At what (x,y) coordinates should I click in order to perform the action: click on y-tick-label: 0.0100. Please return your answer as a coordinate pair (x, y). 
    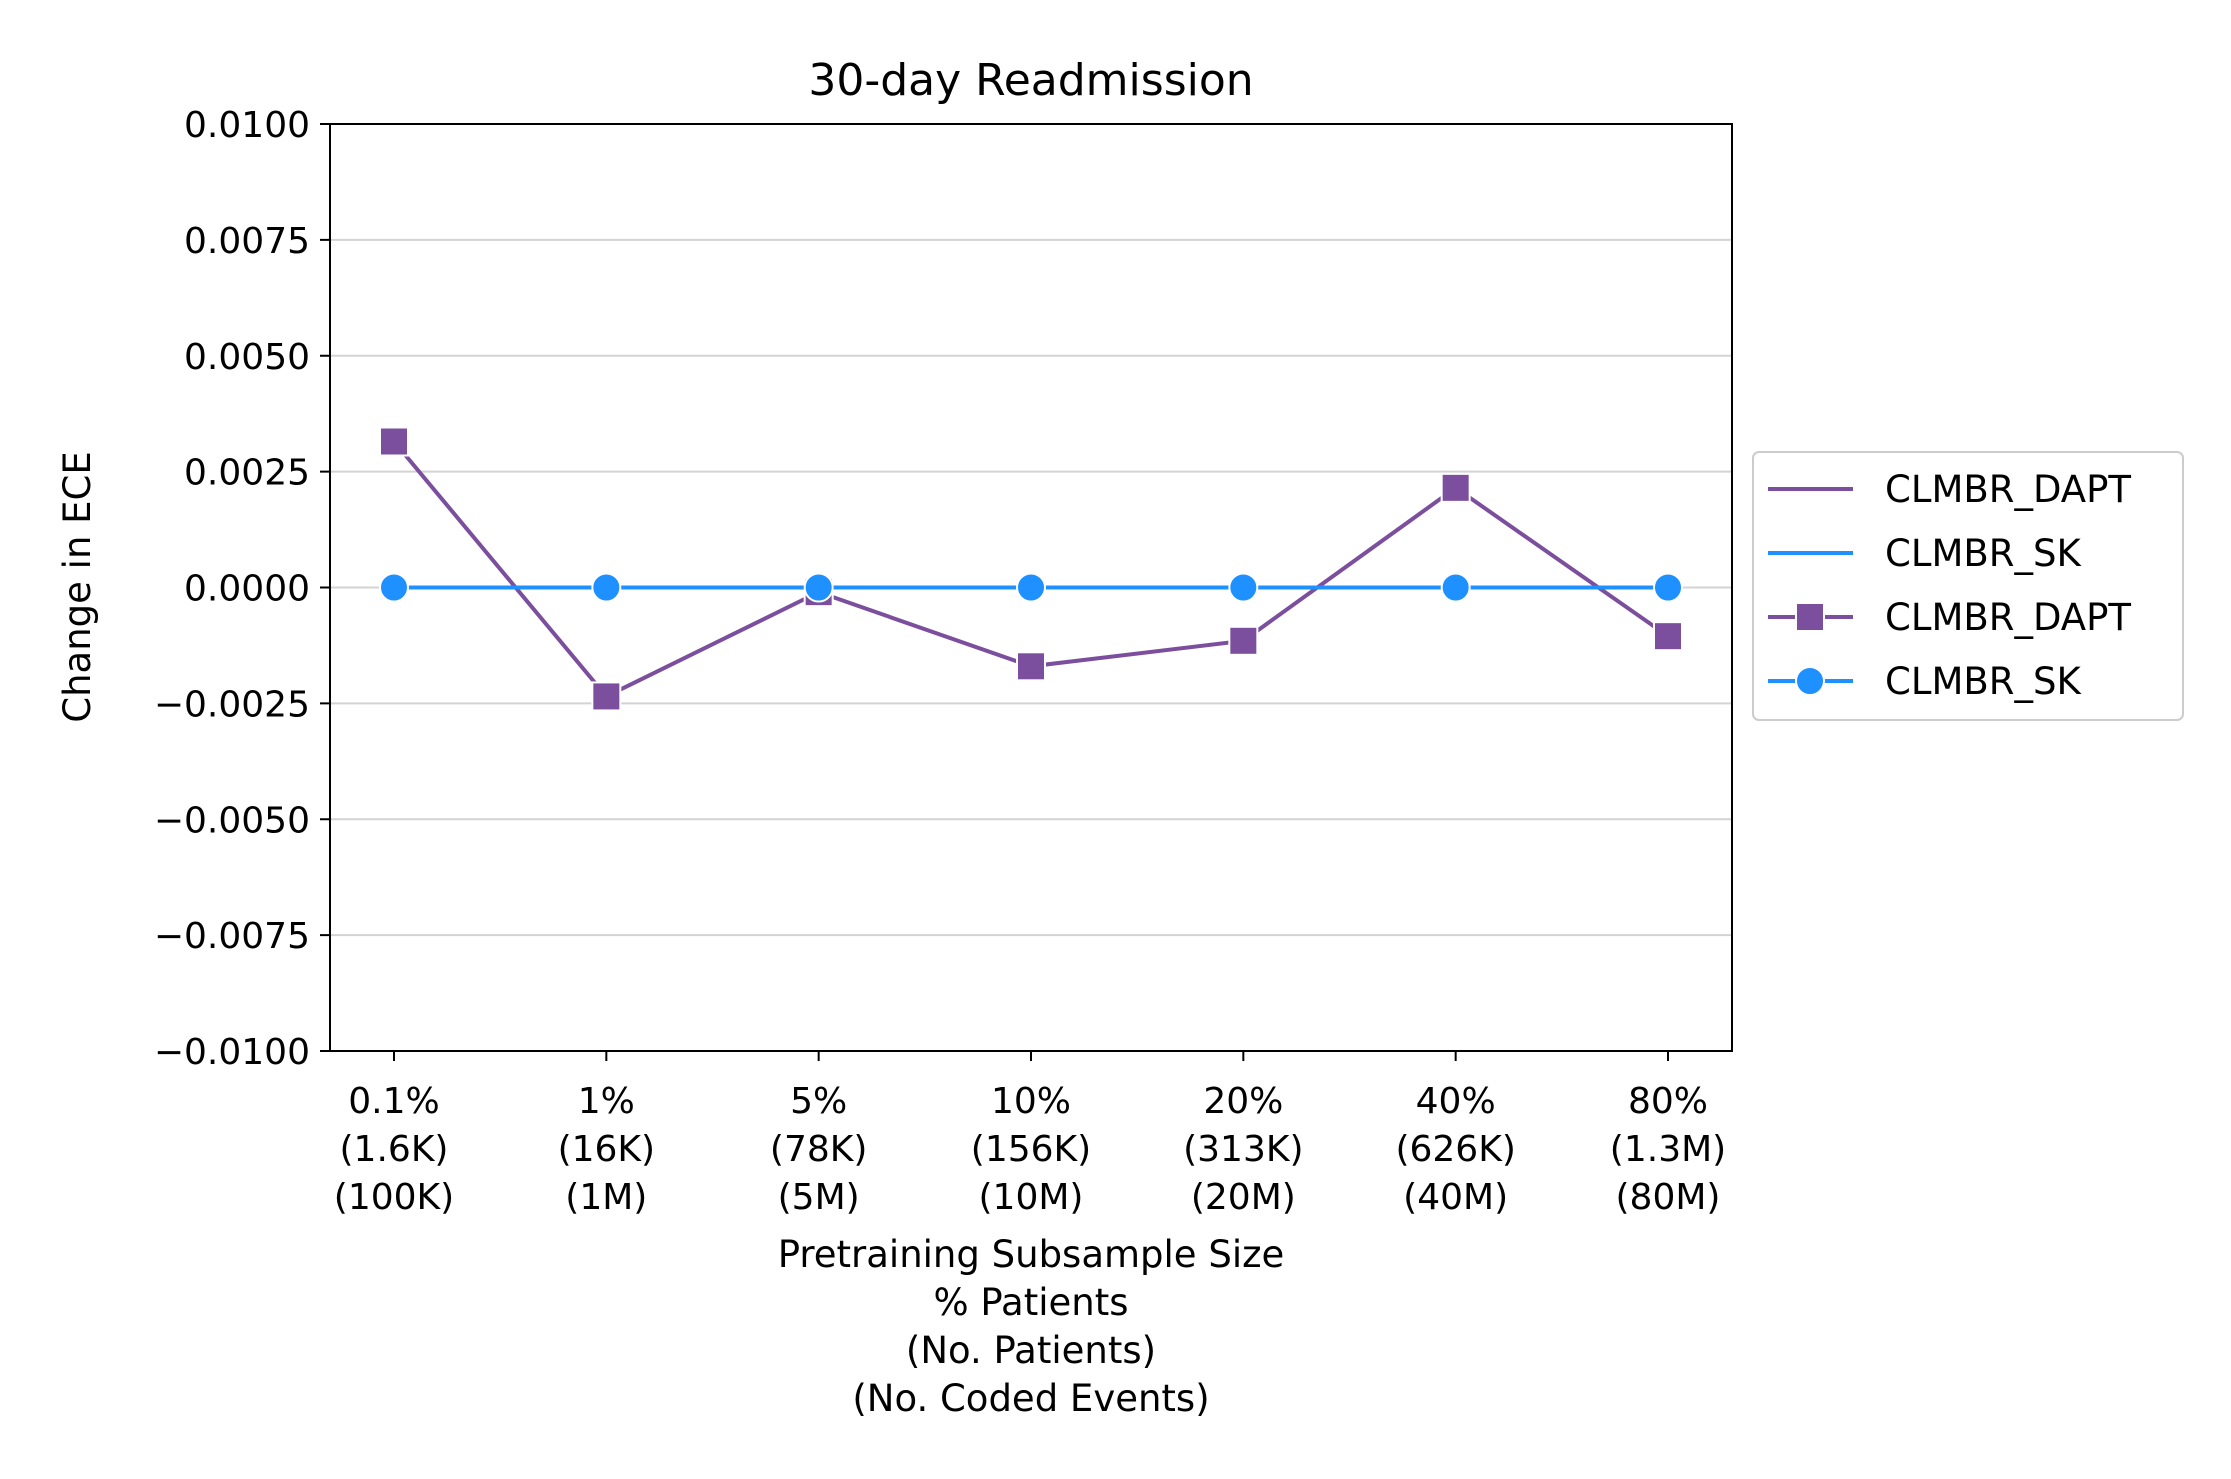
    Looking at the image, I should click on (247, 125).